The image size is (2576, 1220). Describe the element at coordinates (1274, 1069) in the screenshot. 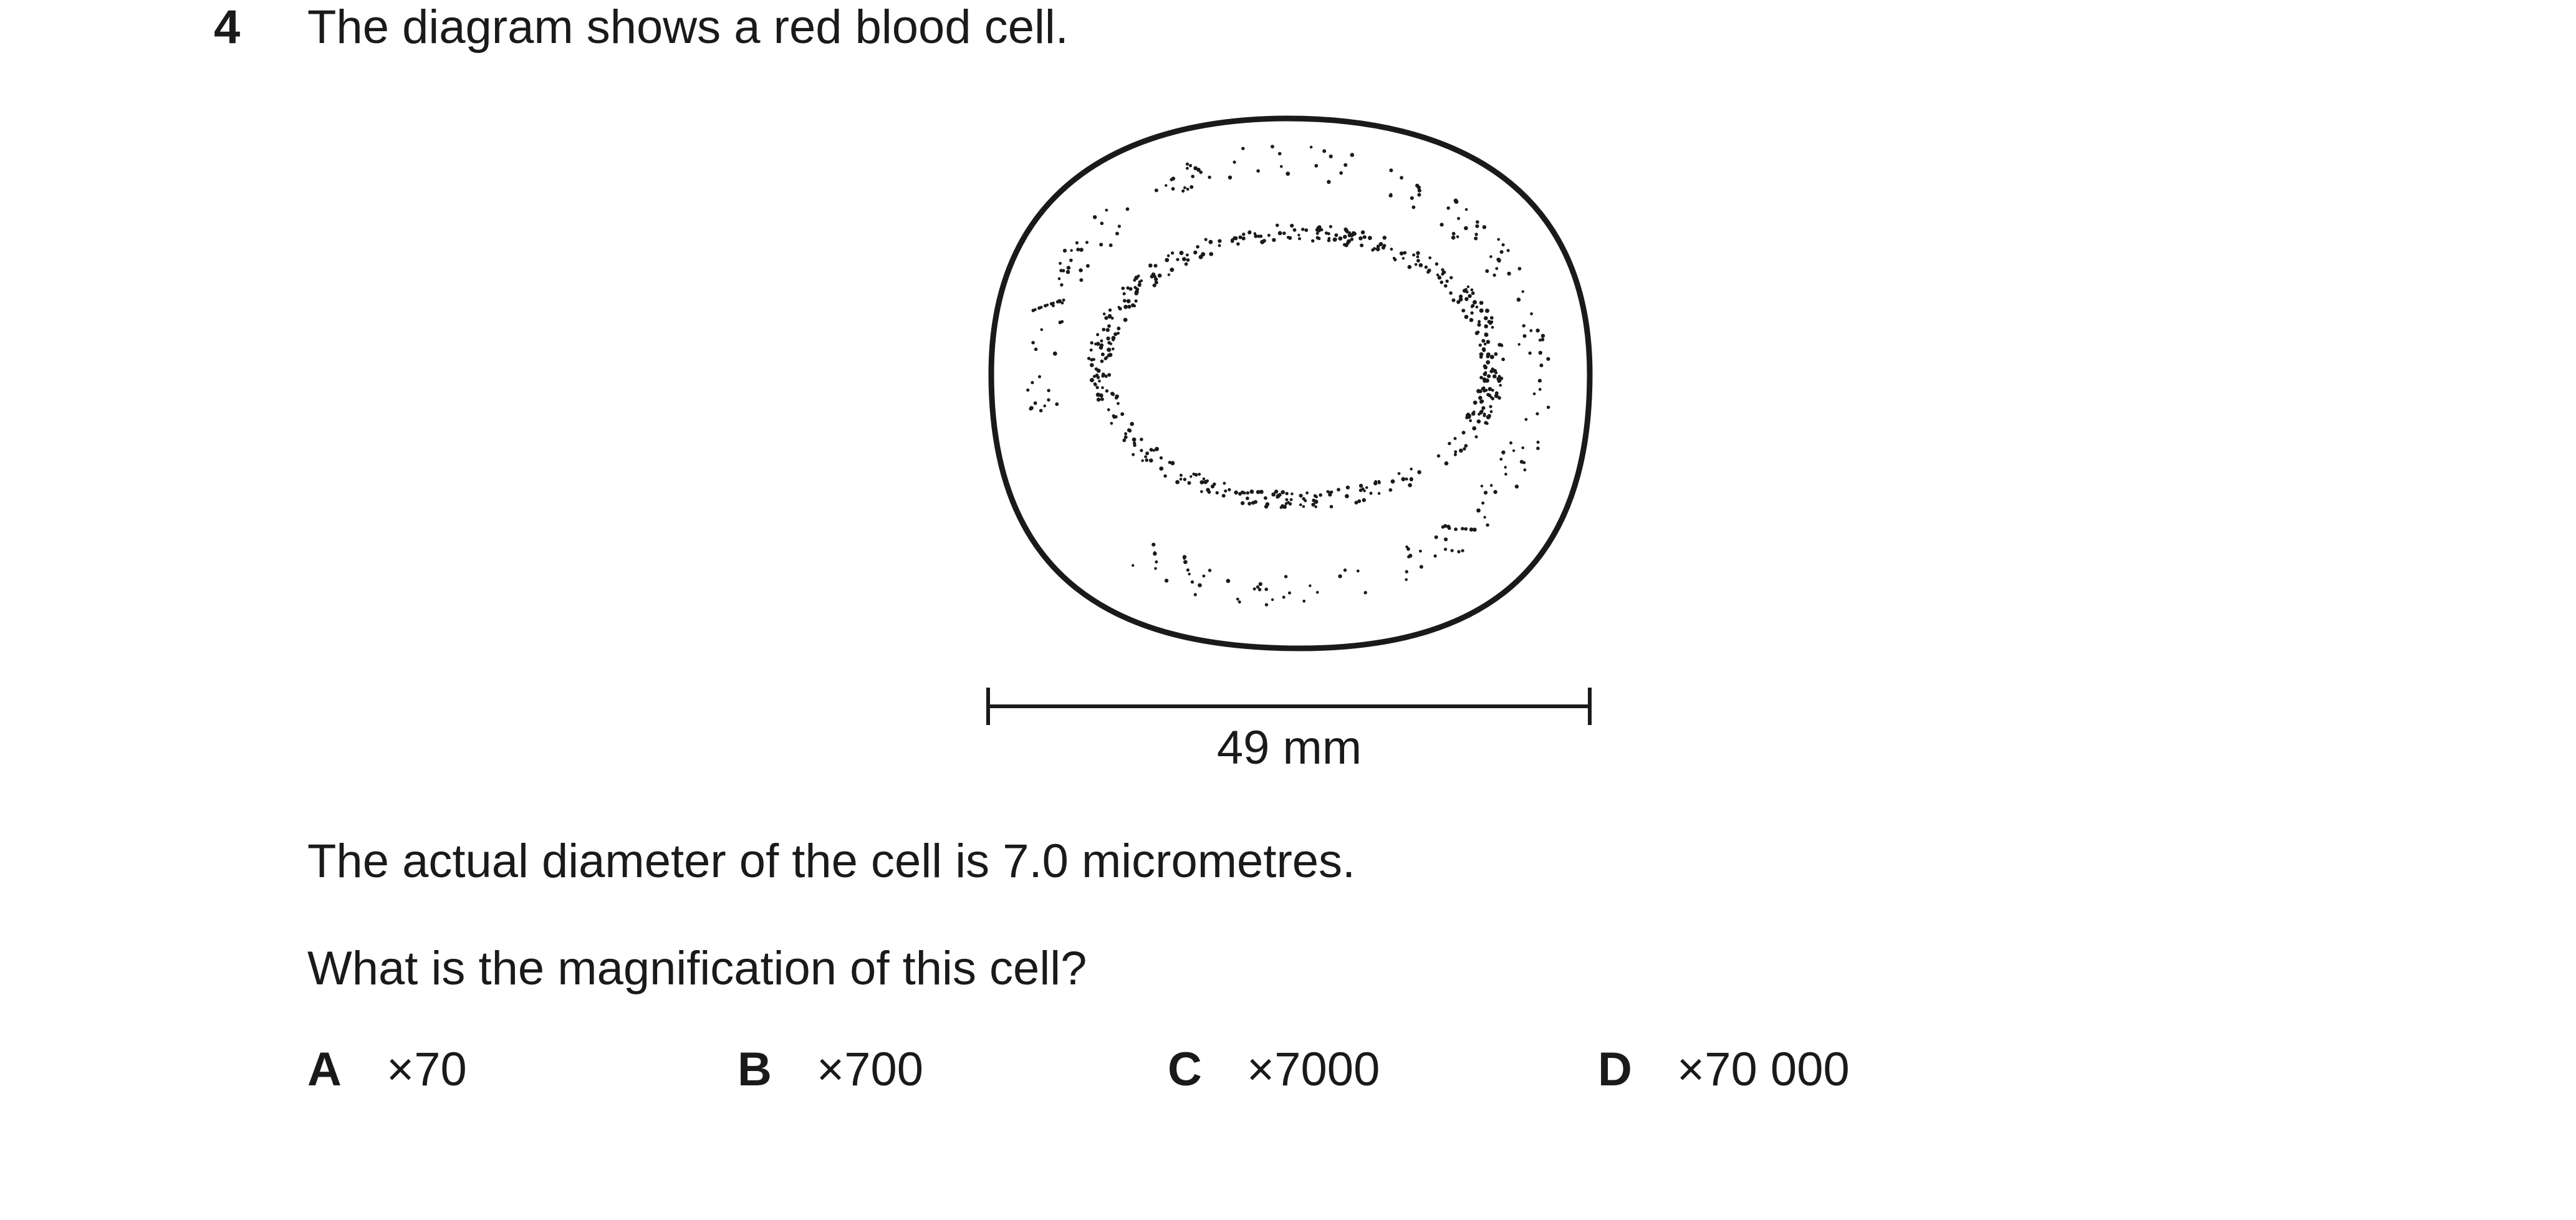

I see `option-c: C ×7000` at that location.